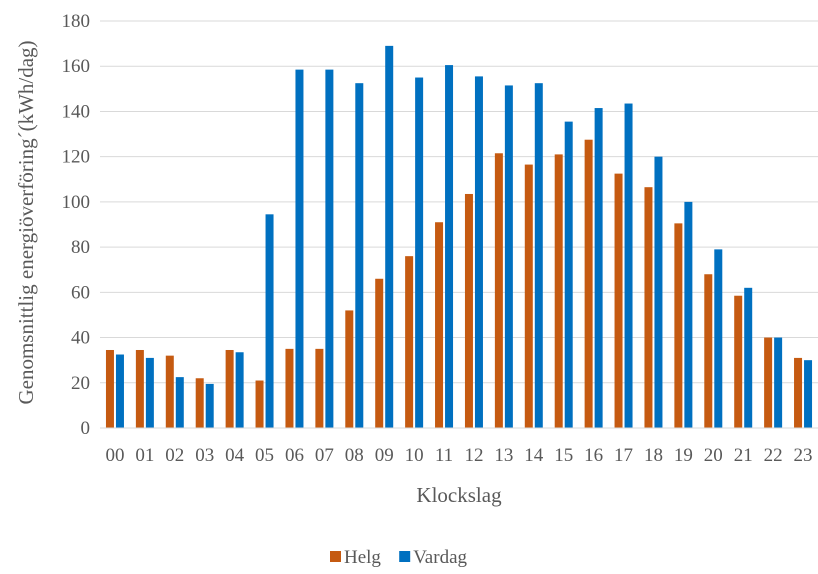  What do you see at coordinates (76, 225) in the screenshot?
I see `y-axis-ticks: 0 20 40 60 80 100 120 140 160 180` at bounding box center [76, 225].